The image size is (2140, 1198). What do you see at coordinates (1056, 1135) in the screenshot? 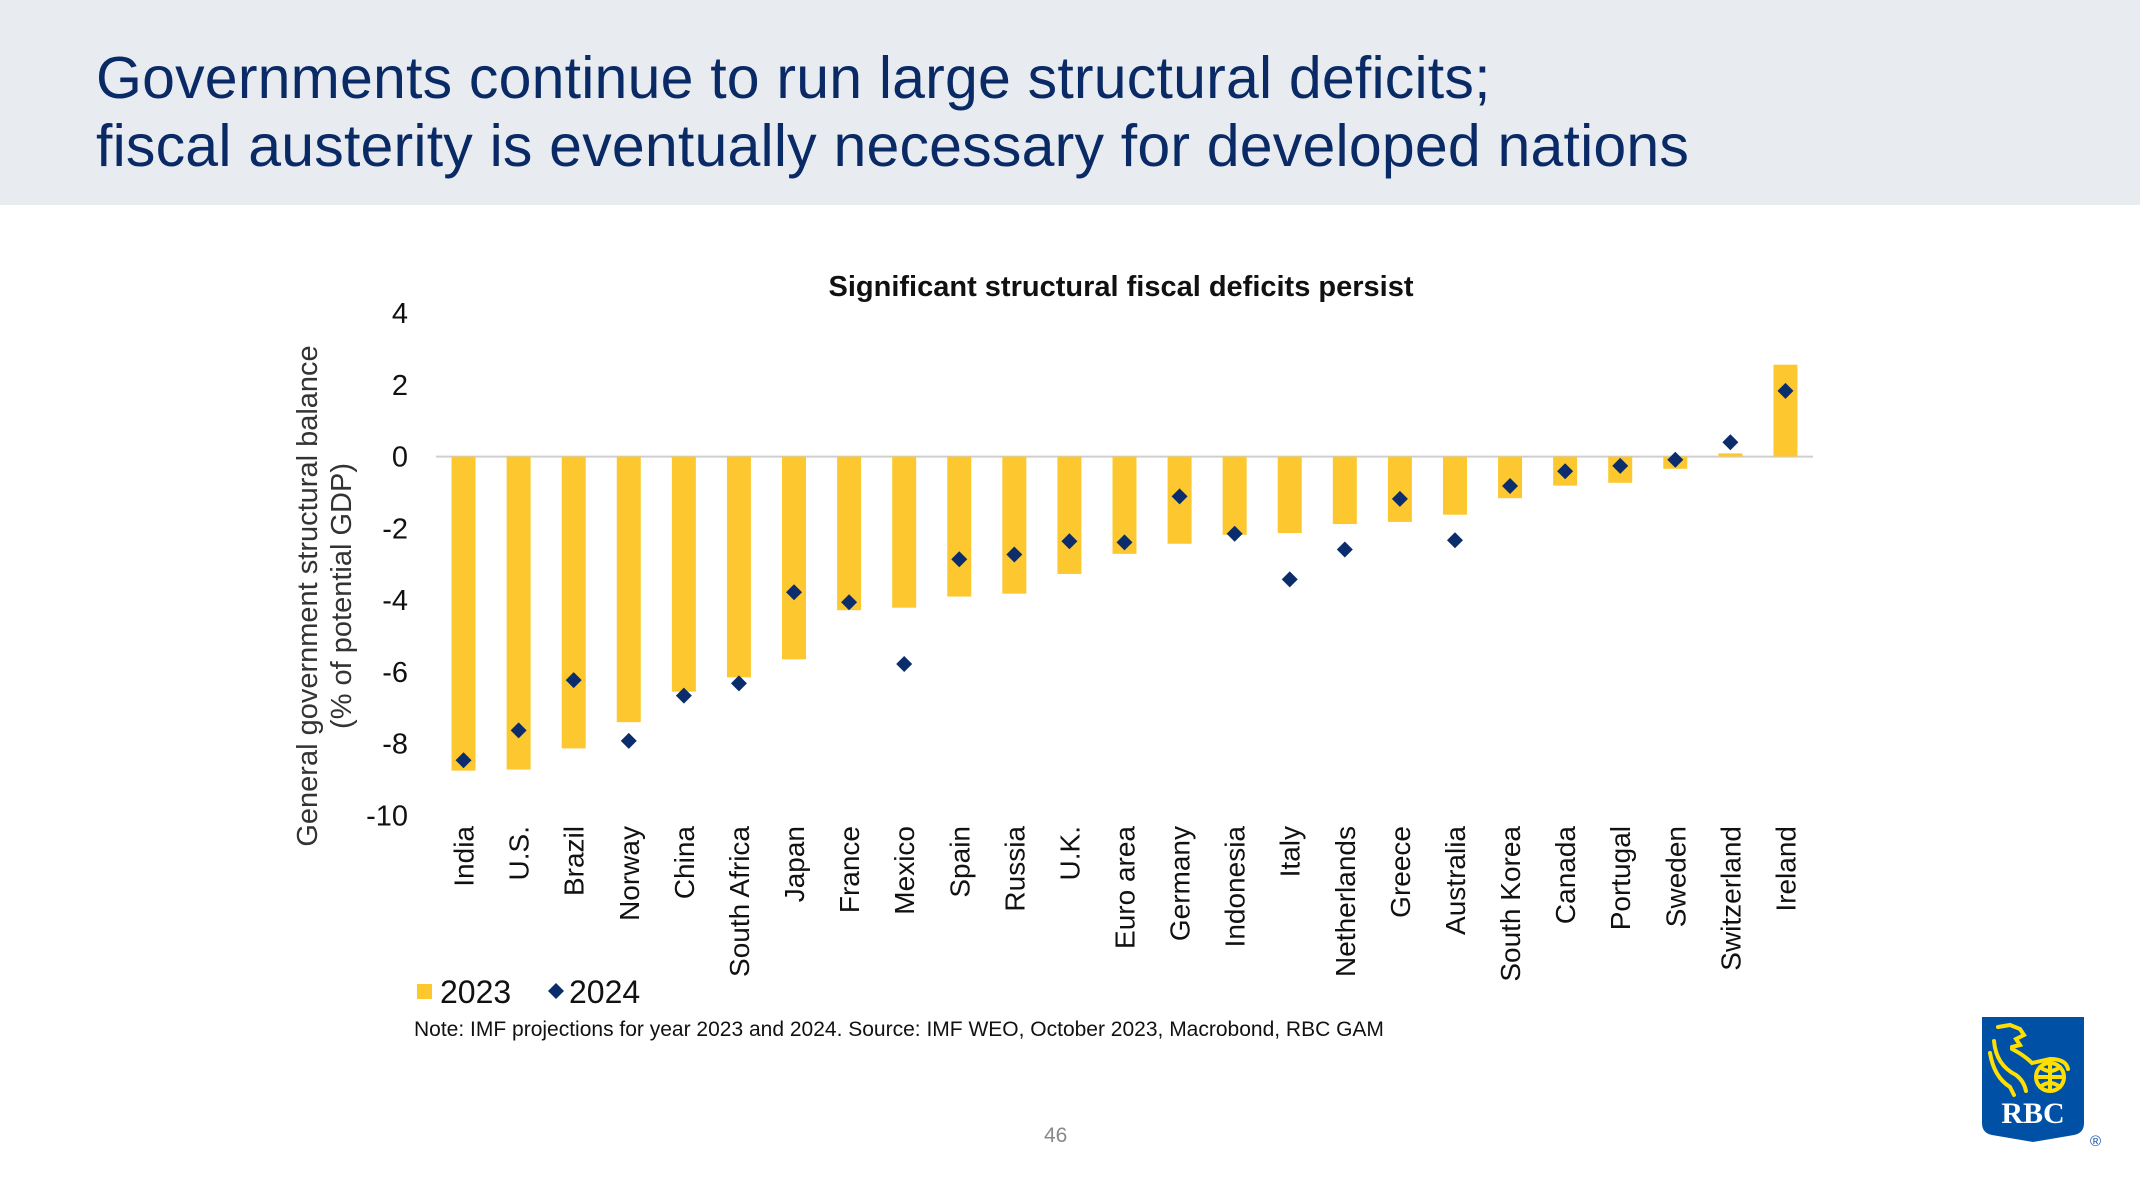
I see `page-number: 46` at bounding box center [1056, 1135].